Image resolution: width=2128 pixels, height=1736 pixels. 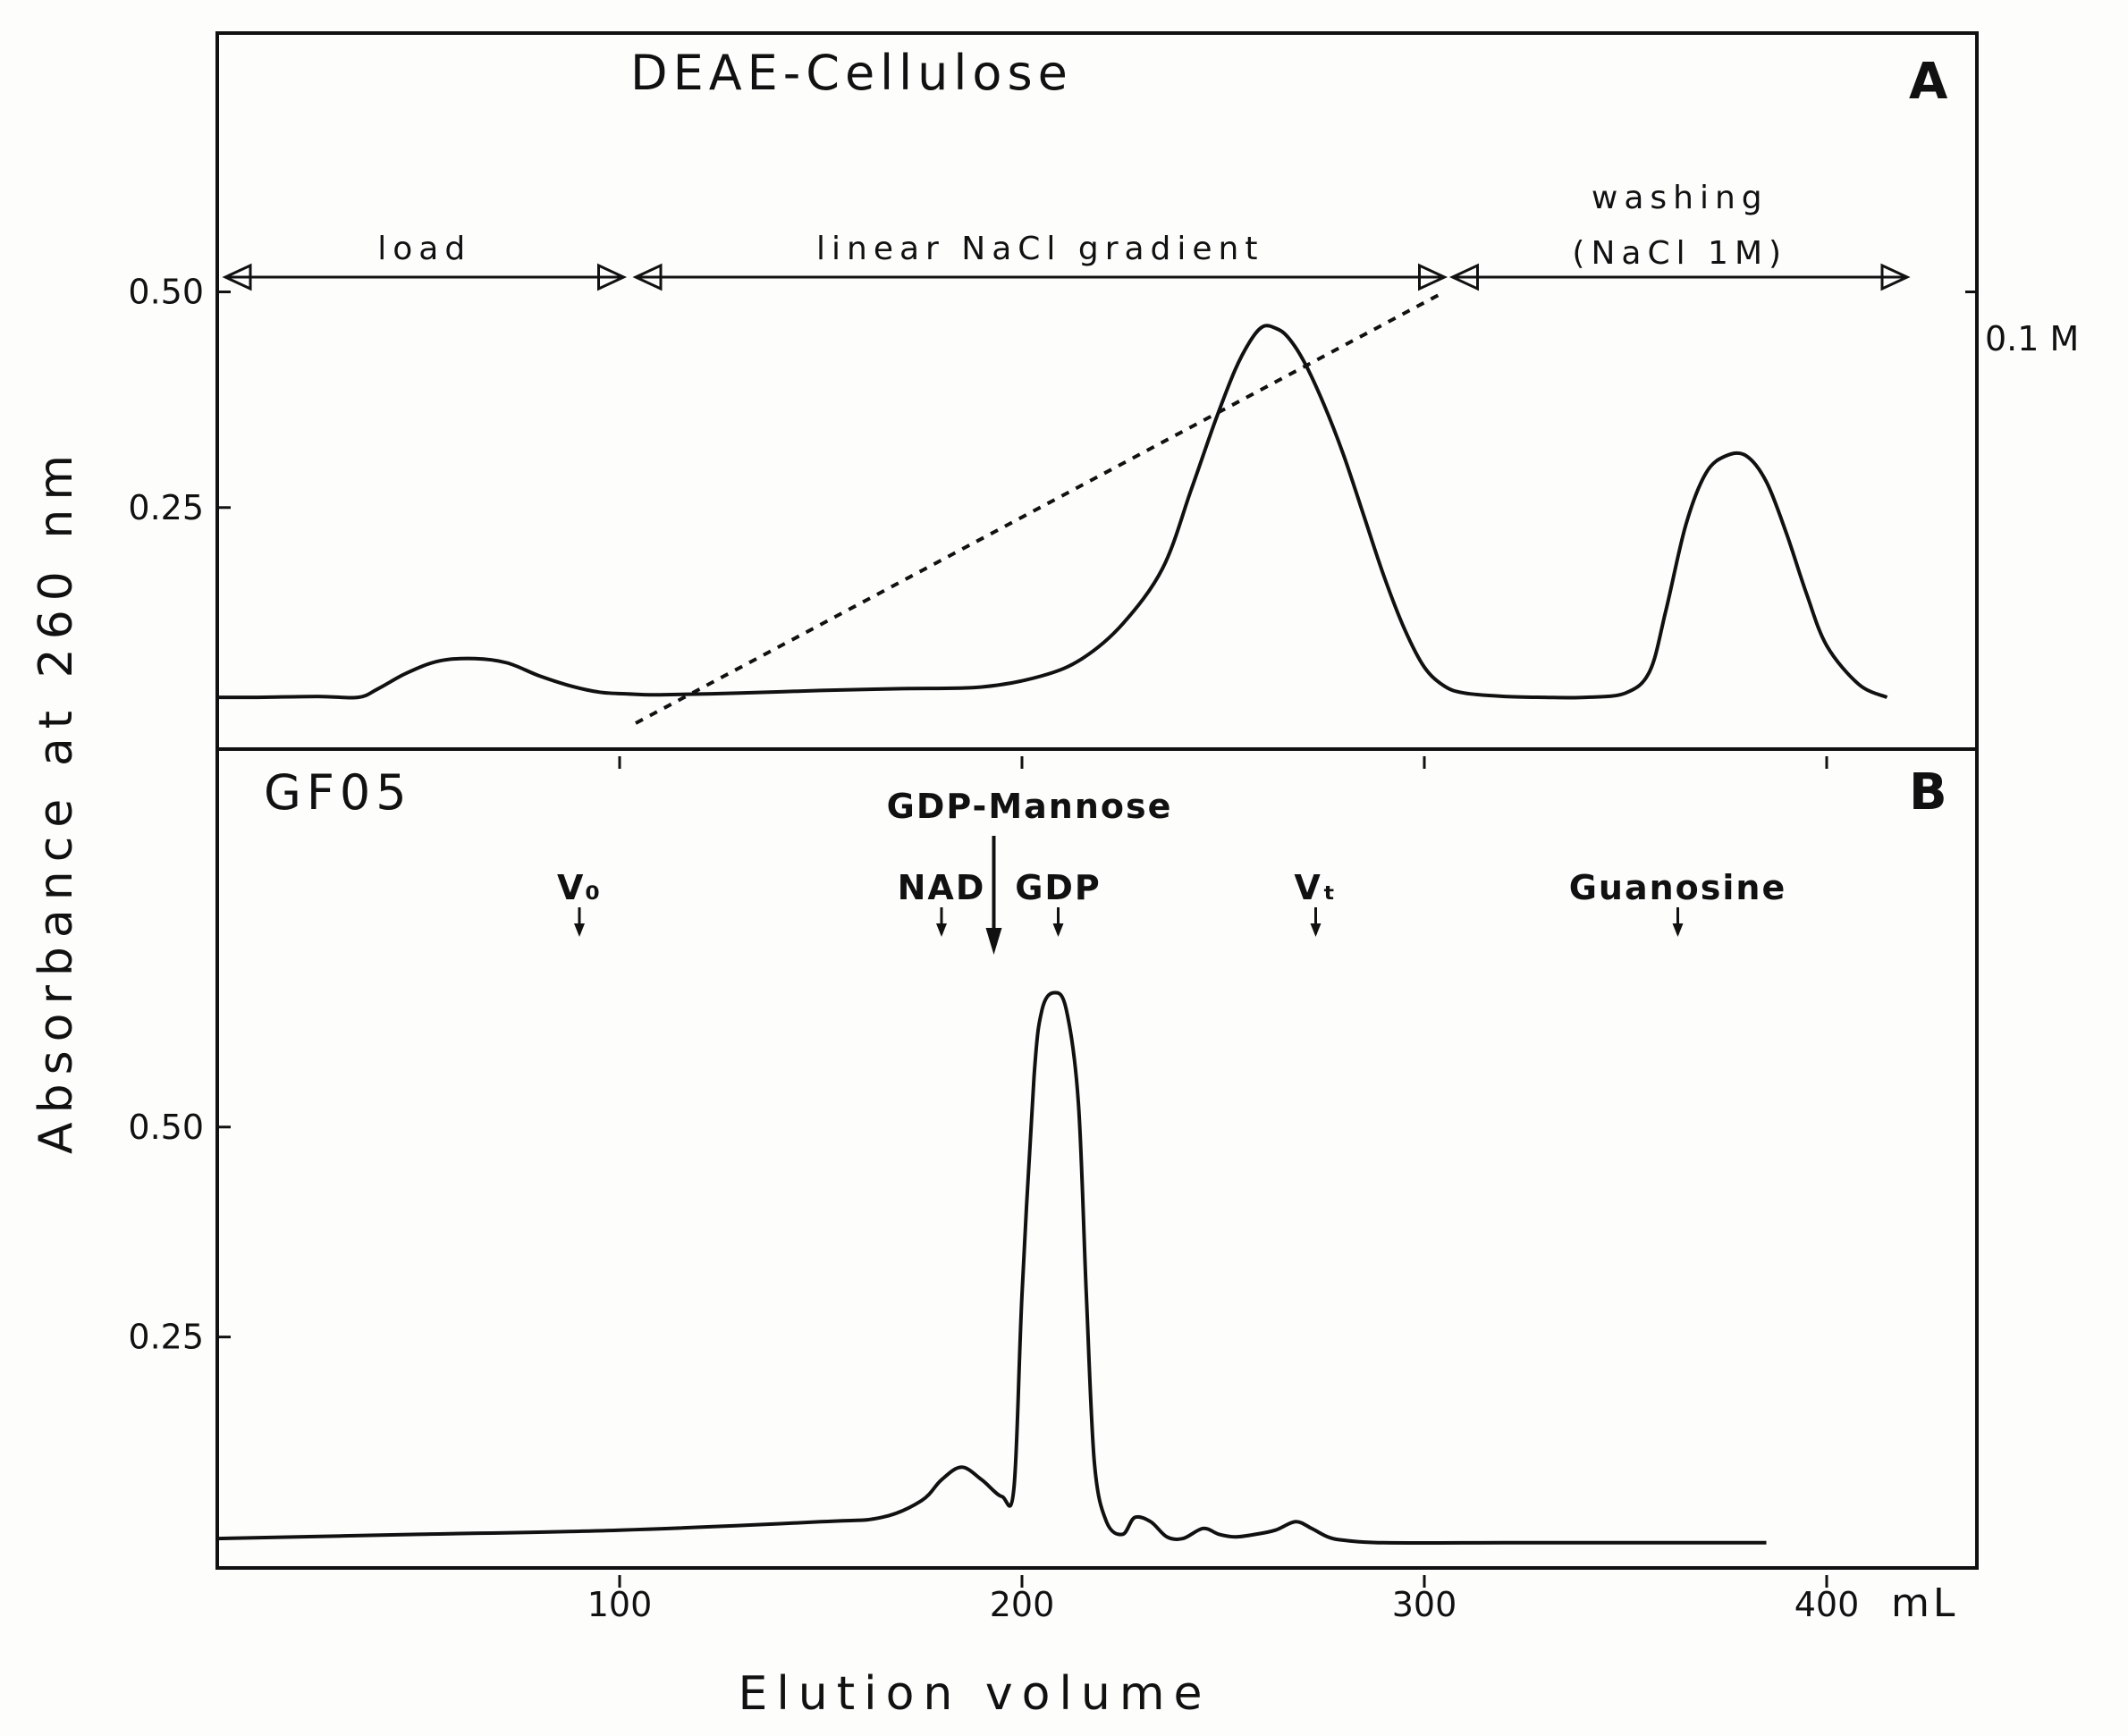 I want to click on marker-label: GDP-Mannose, so click(x=1030, y=806).